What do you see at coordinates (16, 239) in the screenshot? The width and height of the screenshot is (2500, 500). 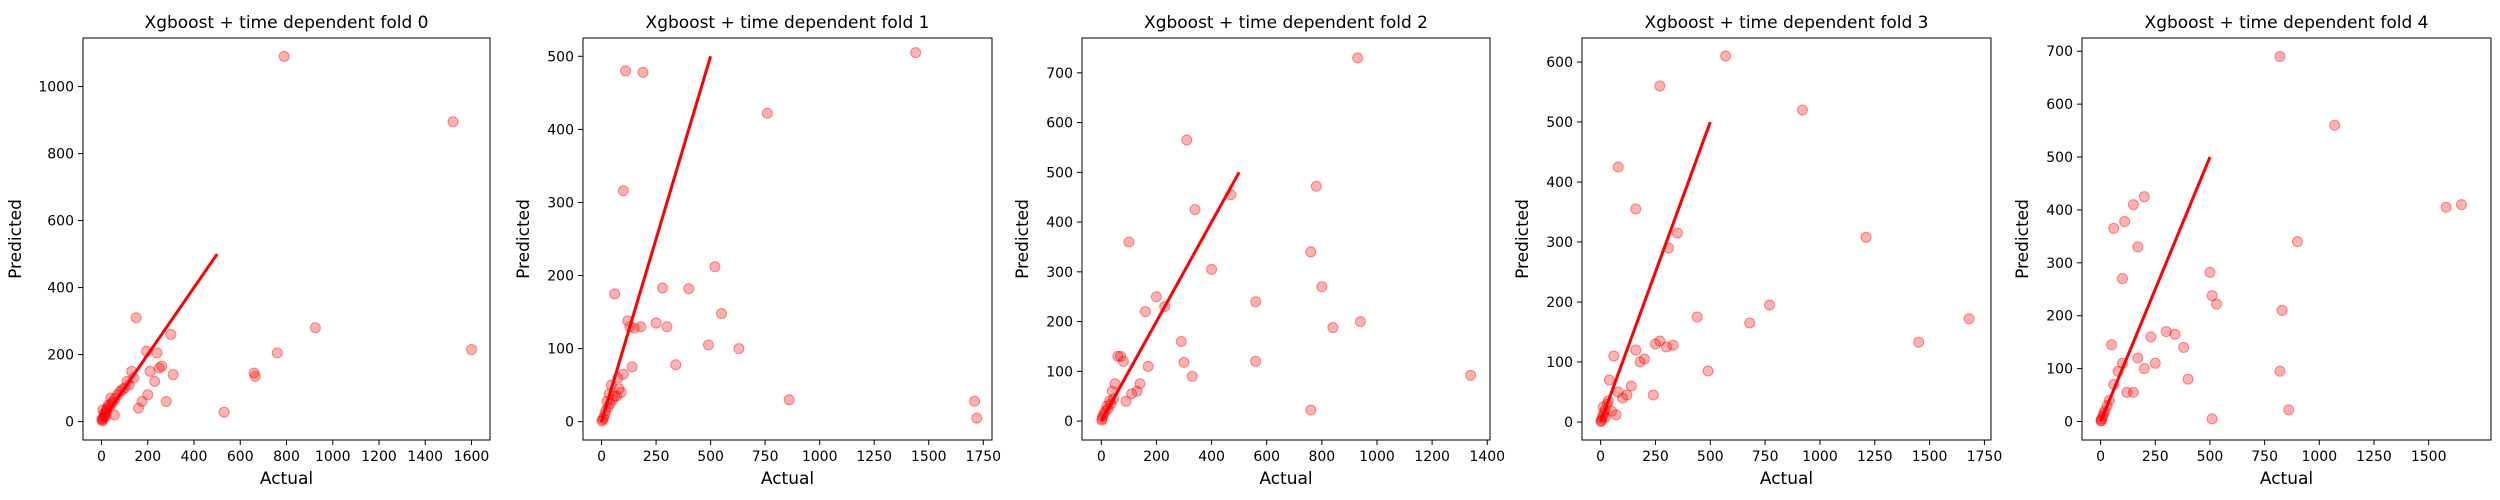 I see `y-axis-label: Predicted` at bounding box center [16, 239].